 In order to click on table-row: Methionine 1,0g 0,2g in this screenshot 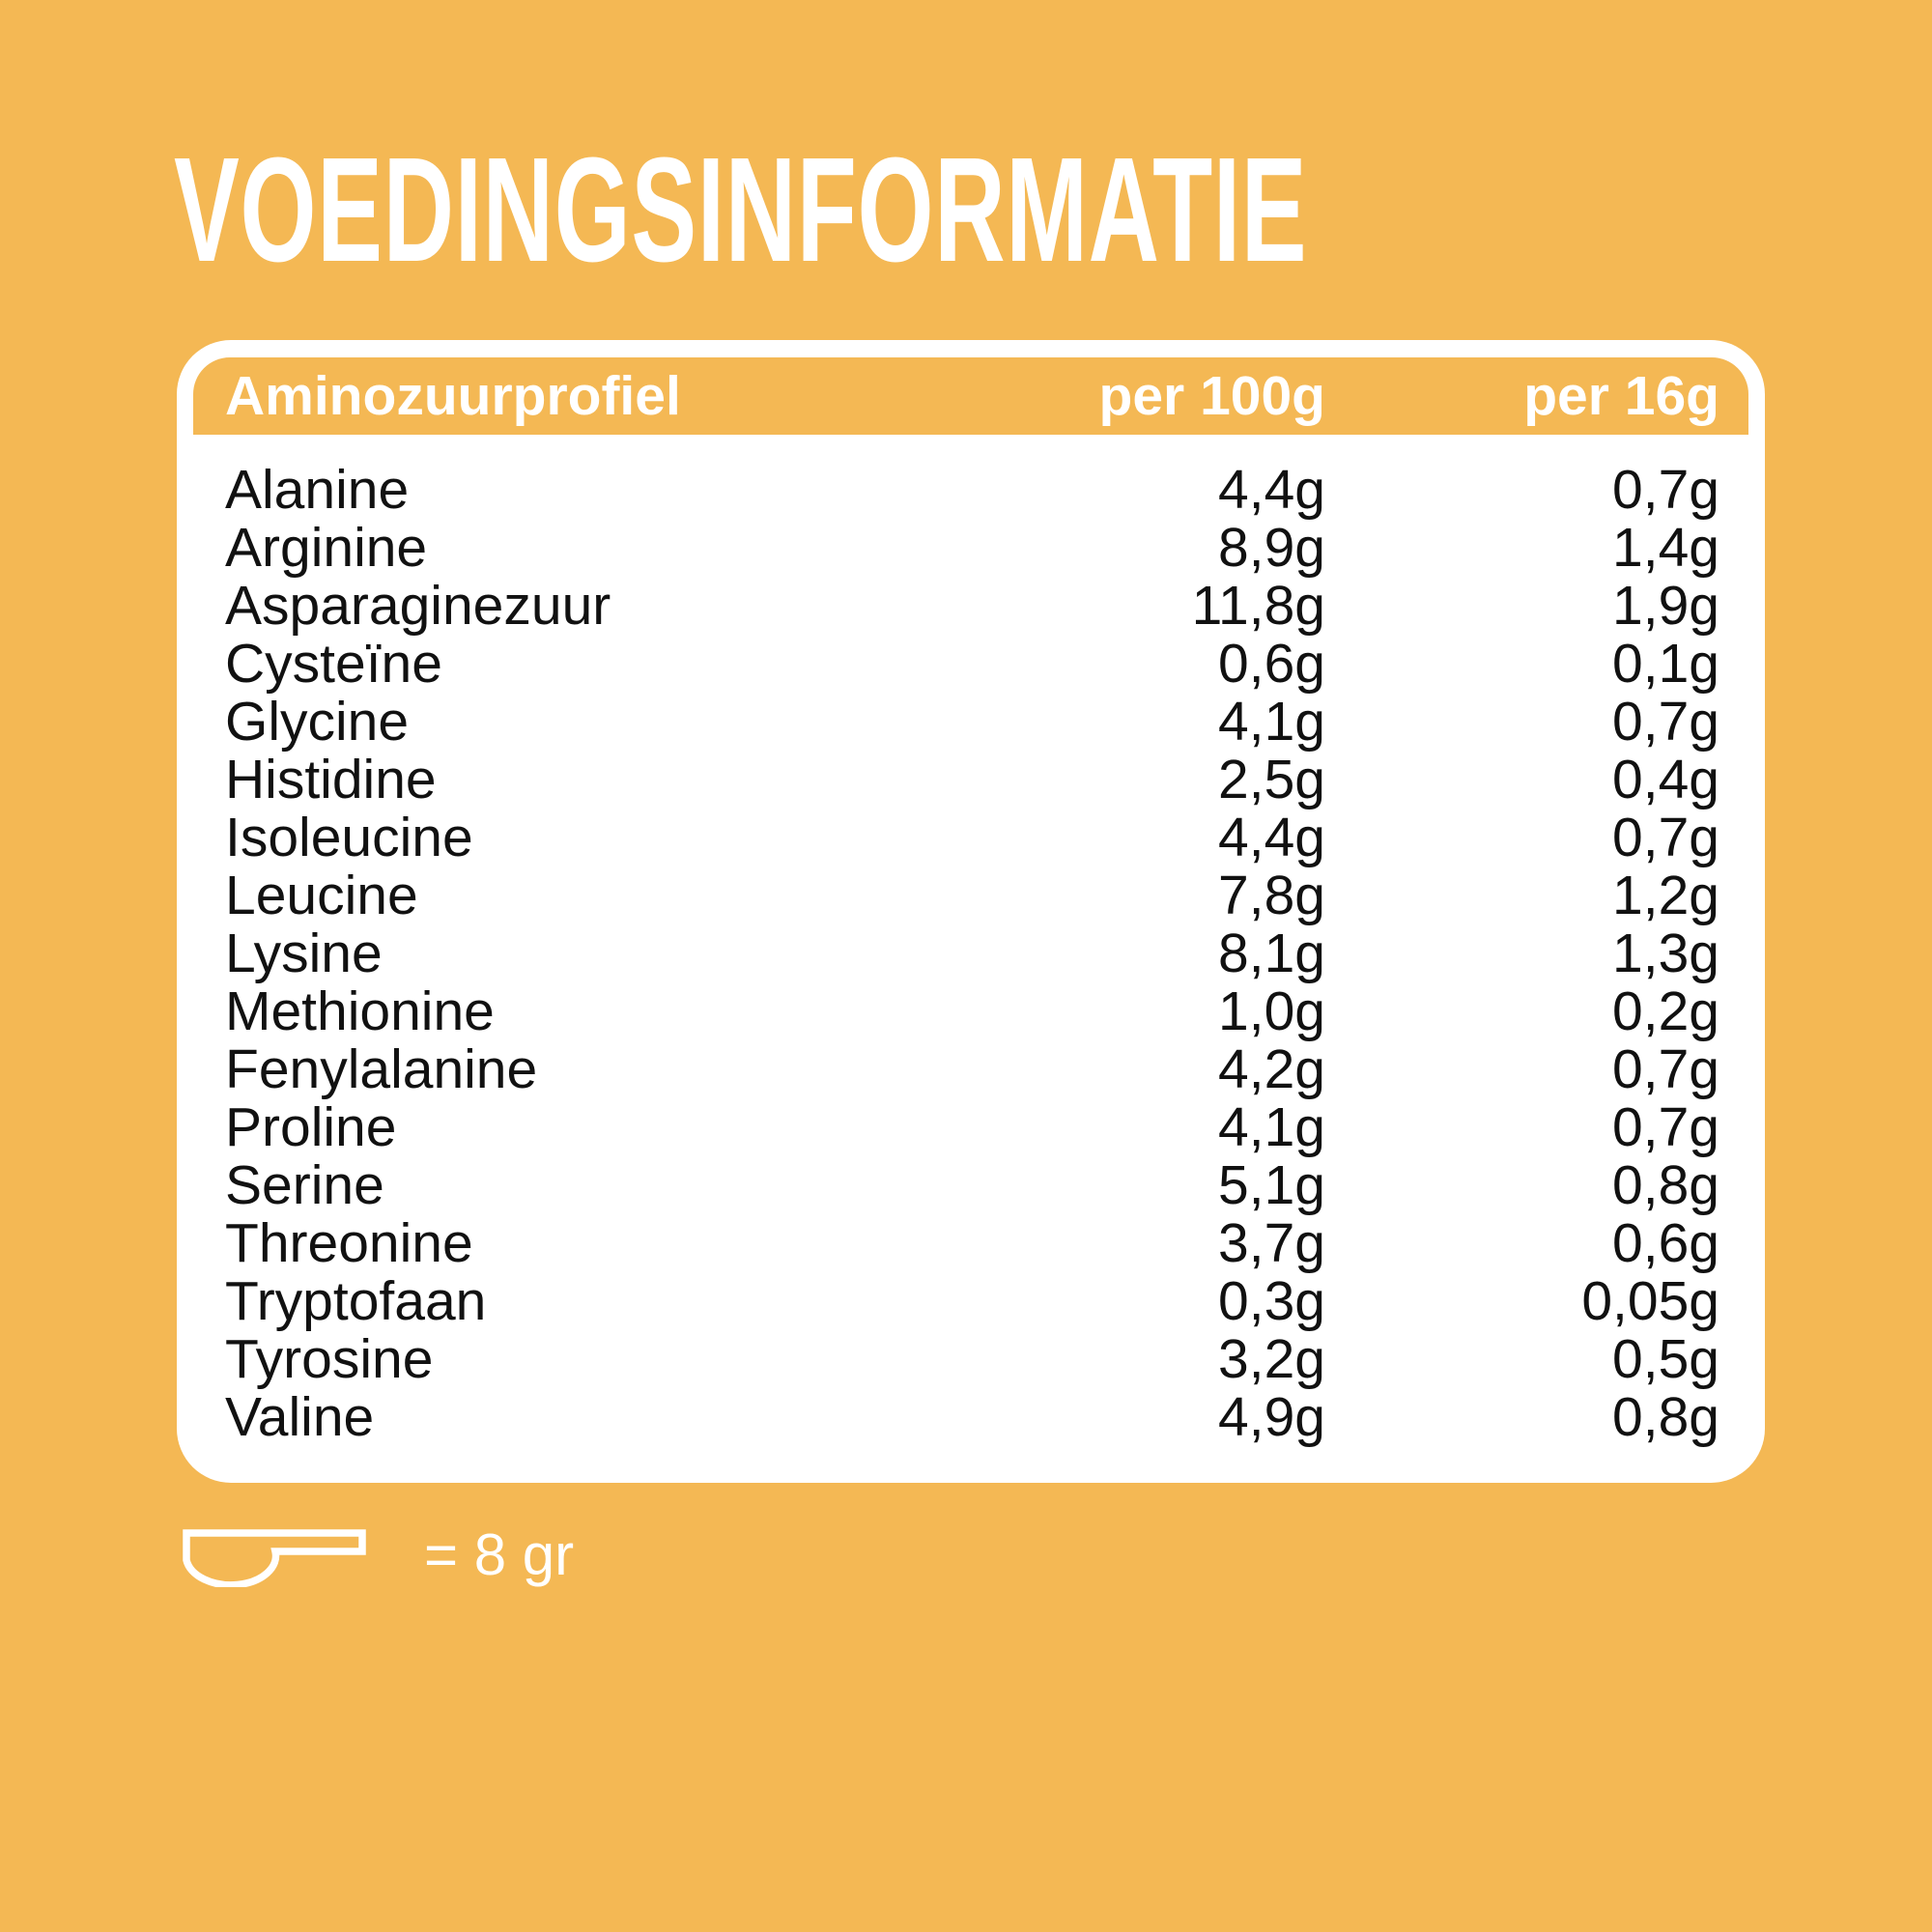, I will do `click(972, 1011)`.